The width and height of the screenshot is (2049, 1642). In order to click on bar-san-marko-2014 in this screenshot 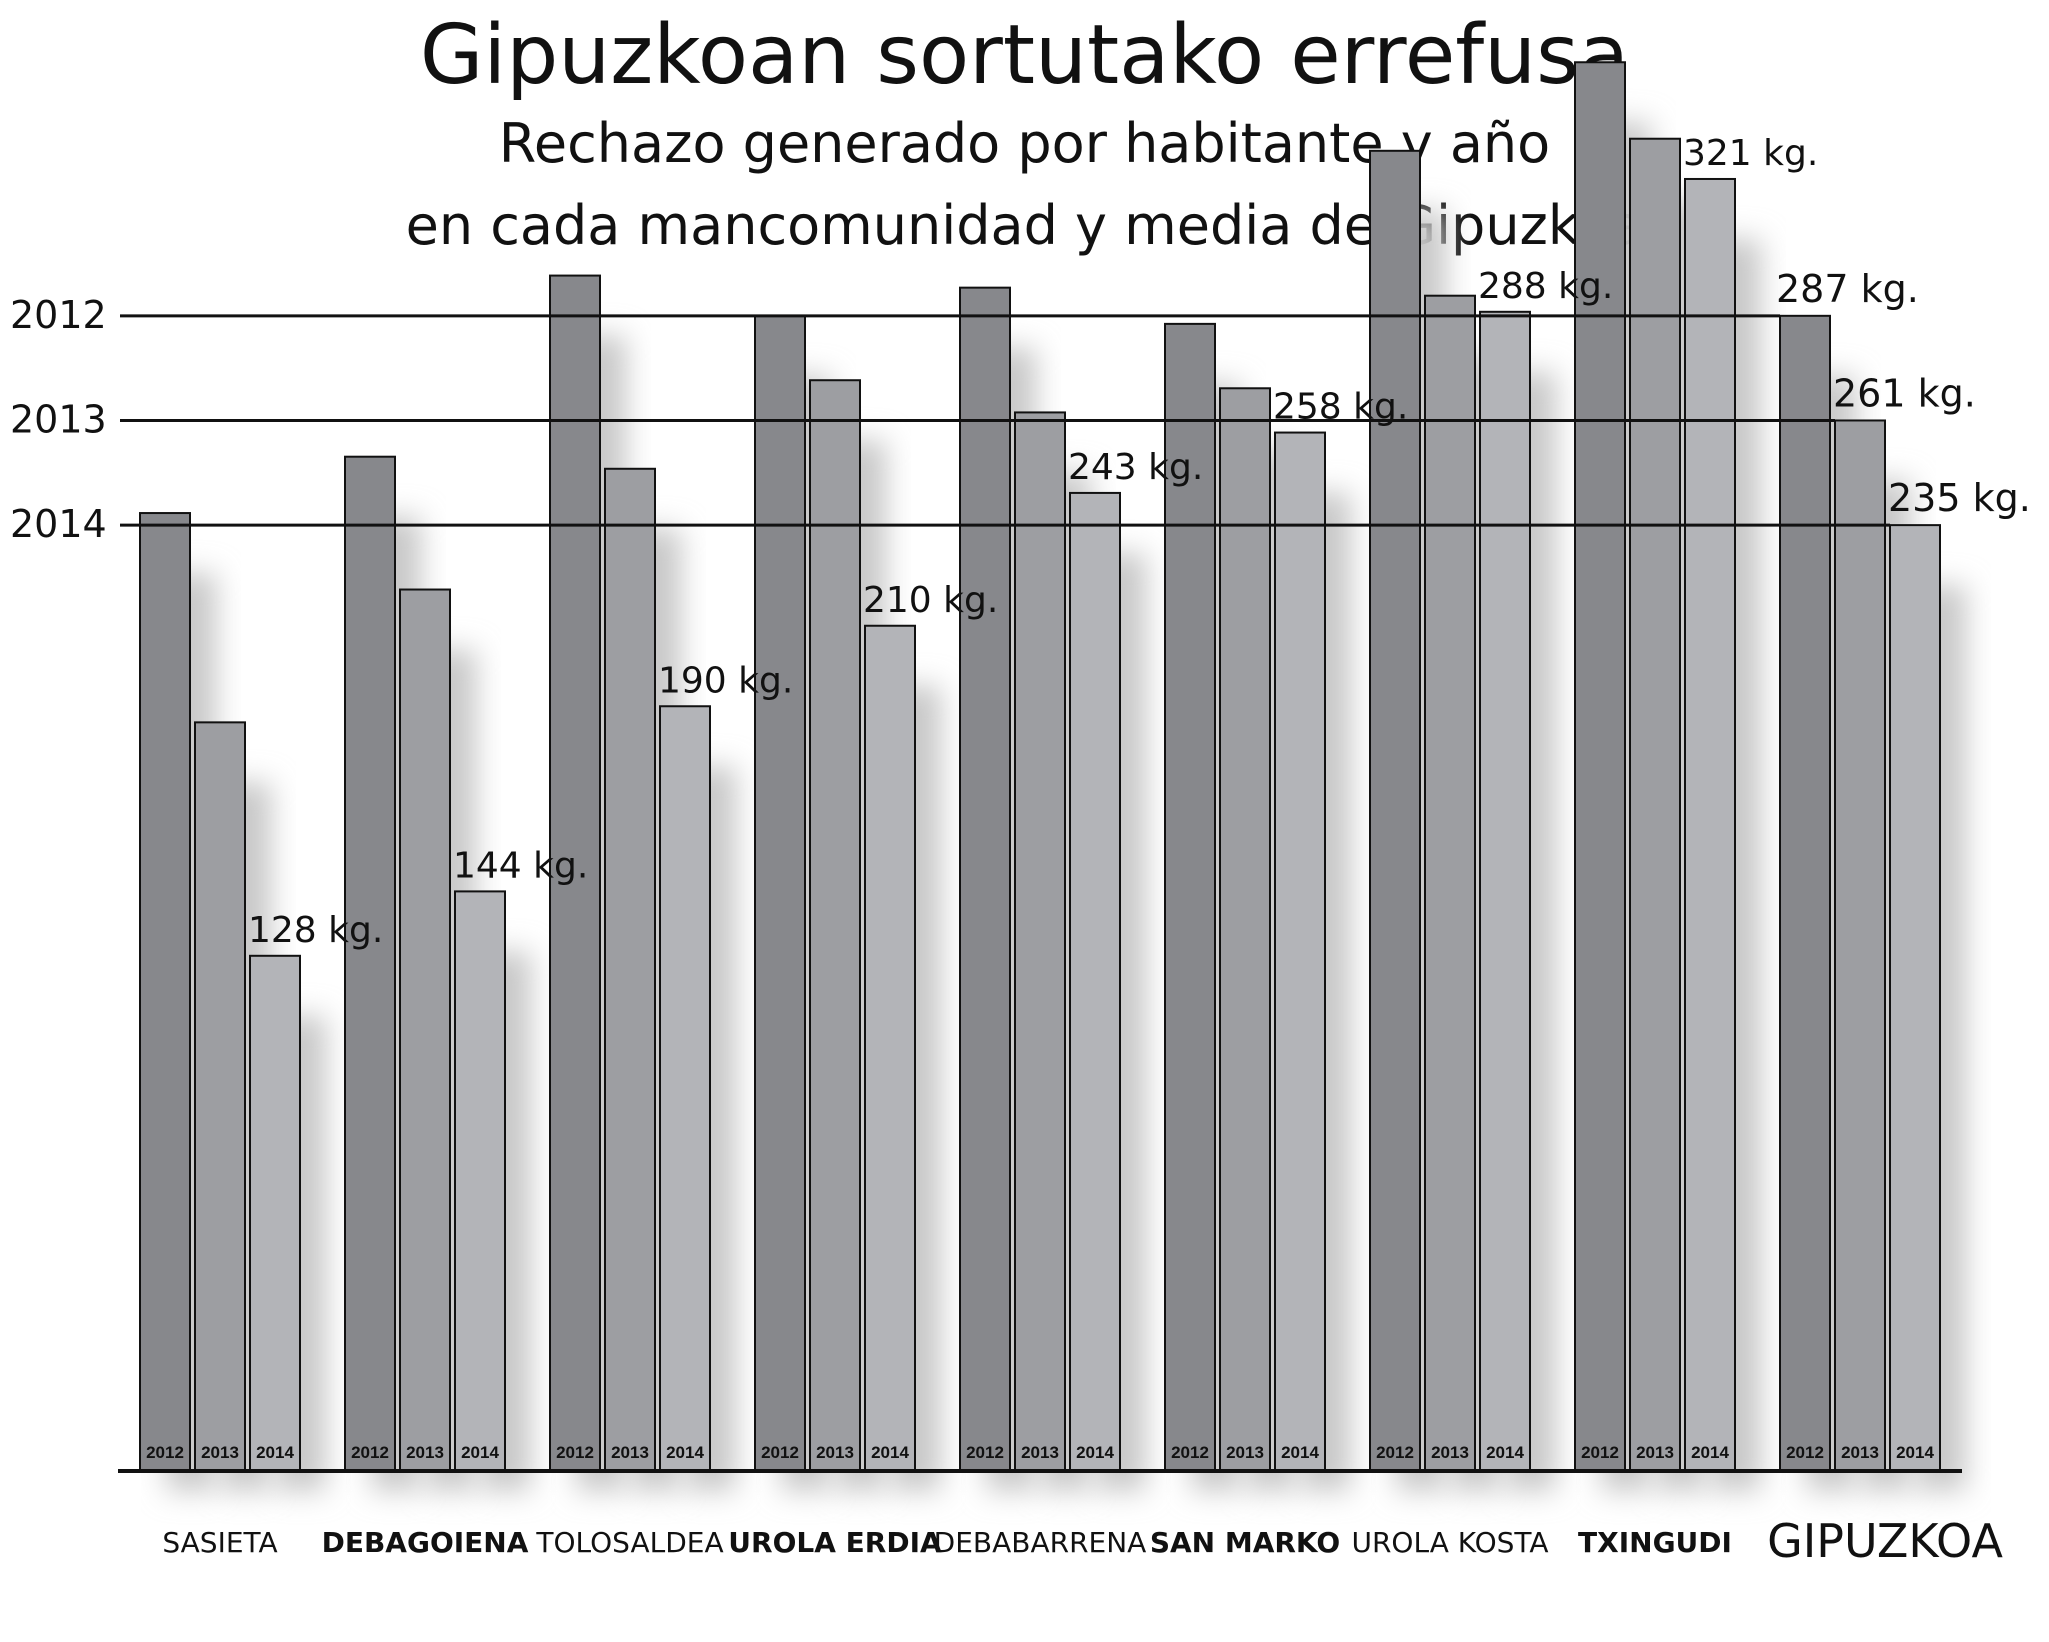, I will do `click(1300, 951)`.